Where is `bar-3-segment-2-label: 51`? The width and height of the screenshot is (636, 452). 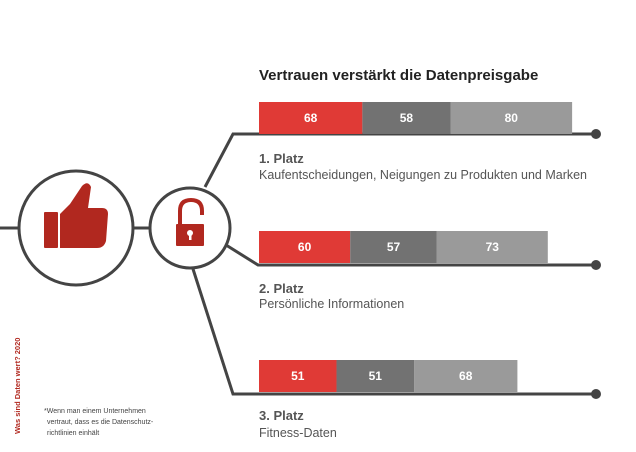 bar-3-segment-2-label: 51 is located at coordinates (376, 376).